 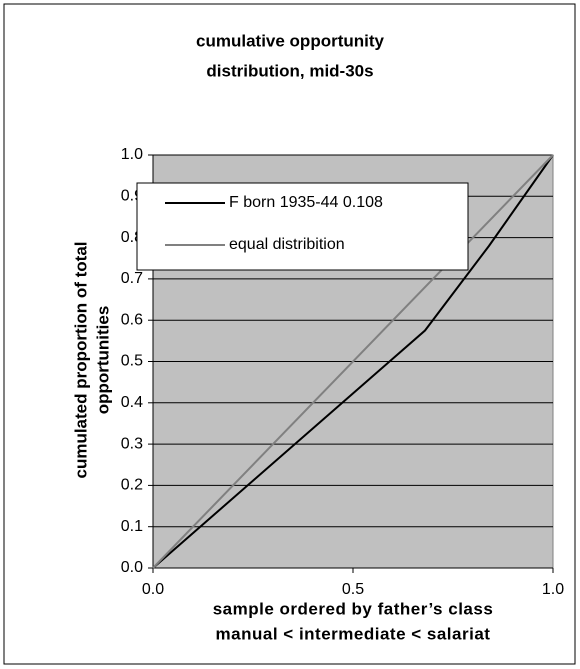 What do you see at coordinates (132, 485) in the screenshot?
I see `y-tick-label: 0.2` at bounding box center [132, 485].